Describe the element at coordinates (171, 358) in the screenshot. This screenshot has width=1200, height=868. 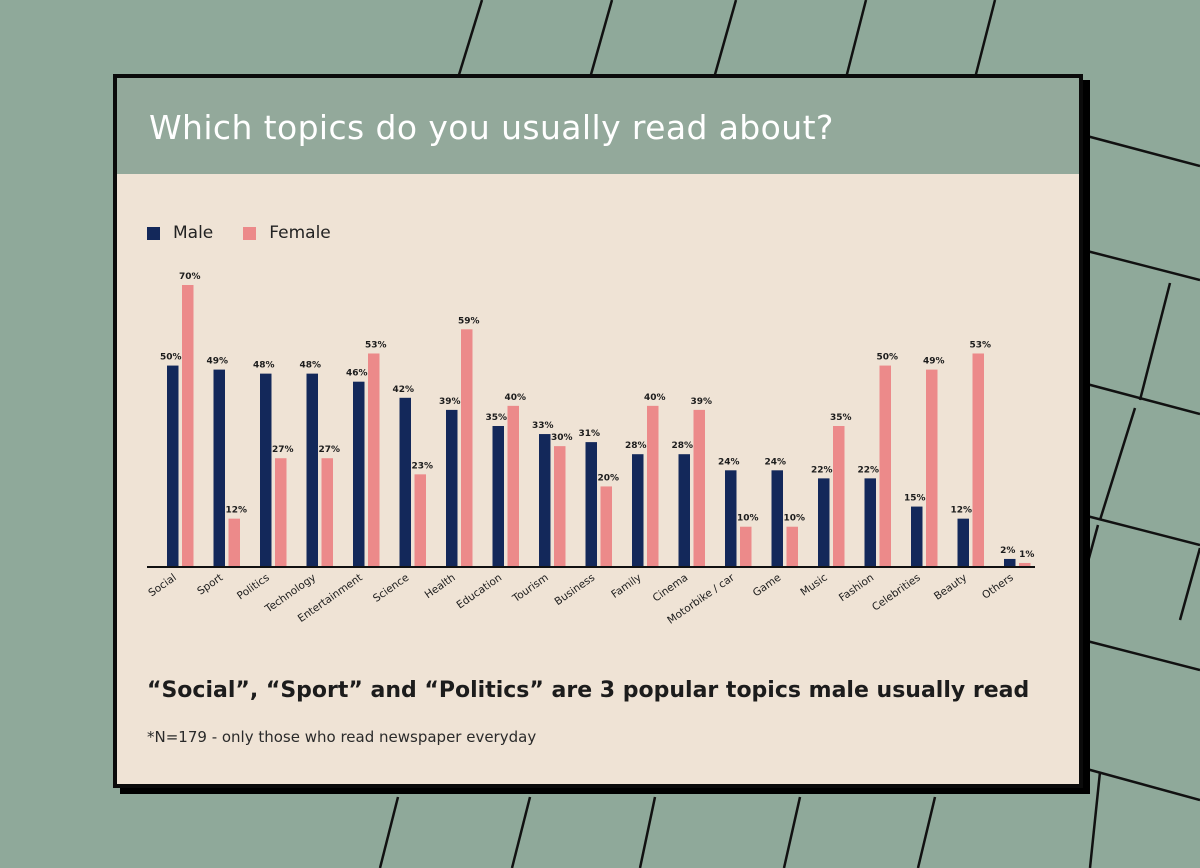
I see `data-label-male: 50%` at that location.